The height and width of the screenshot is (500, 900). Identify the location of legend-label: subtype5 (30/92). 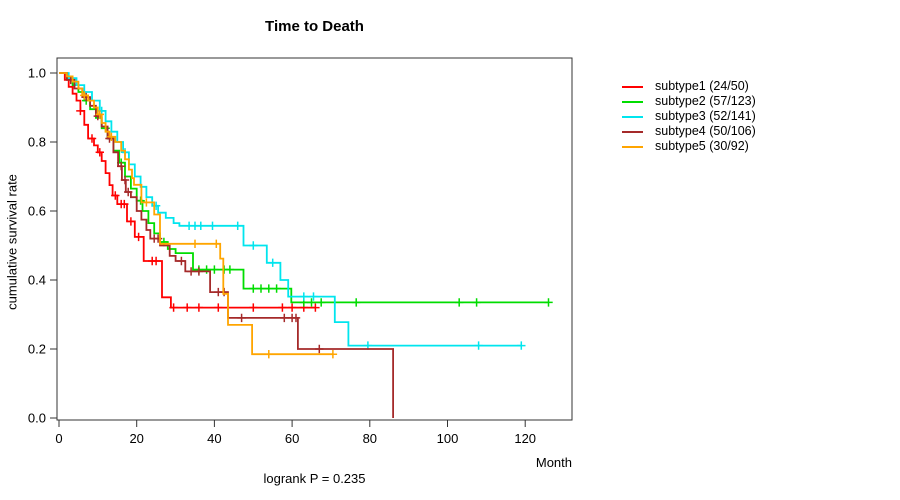
(702, 146).